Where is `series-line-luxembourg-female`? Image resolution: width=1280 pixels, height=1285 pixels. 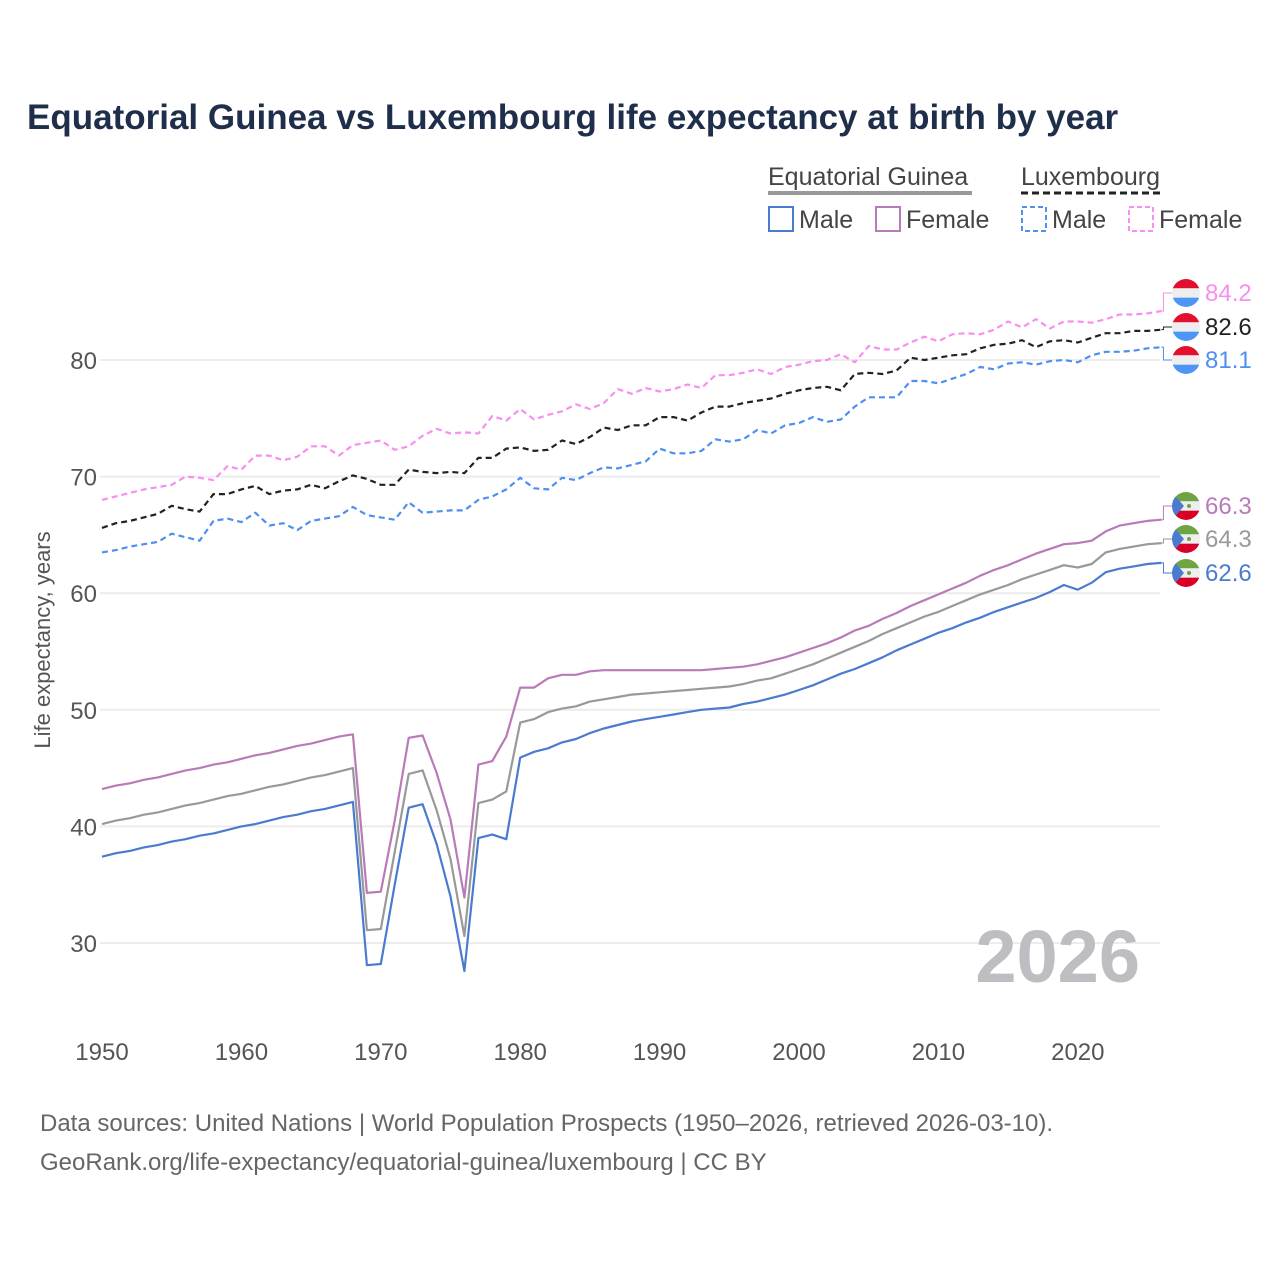 series-line-luxembourg-female is located at coordinates (631, 405).